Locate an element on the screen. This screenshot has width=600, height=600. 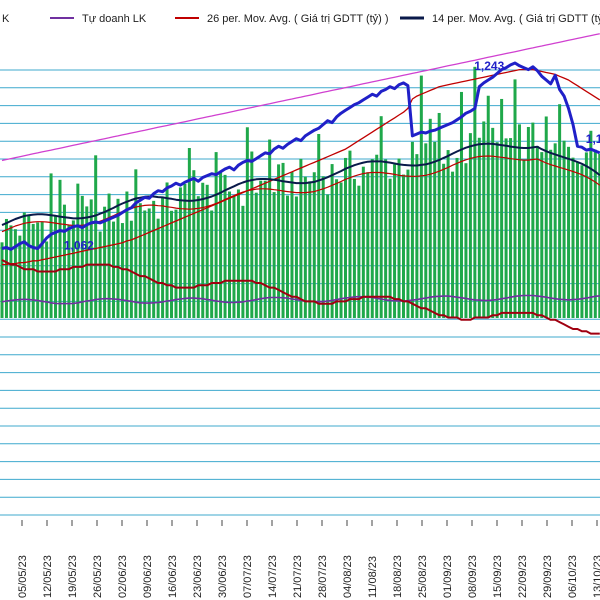
x-tick-label: 05/05/23 is located at coordinates (23, 576).